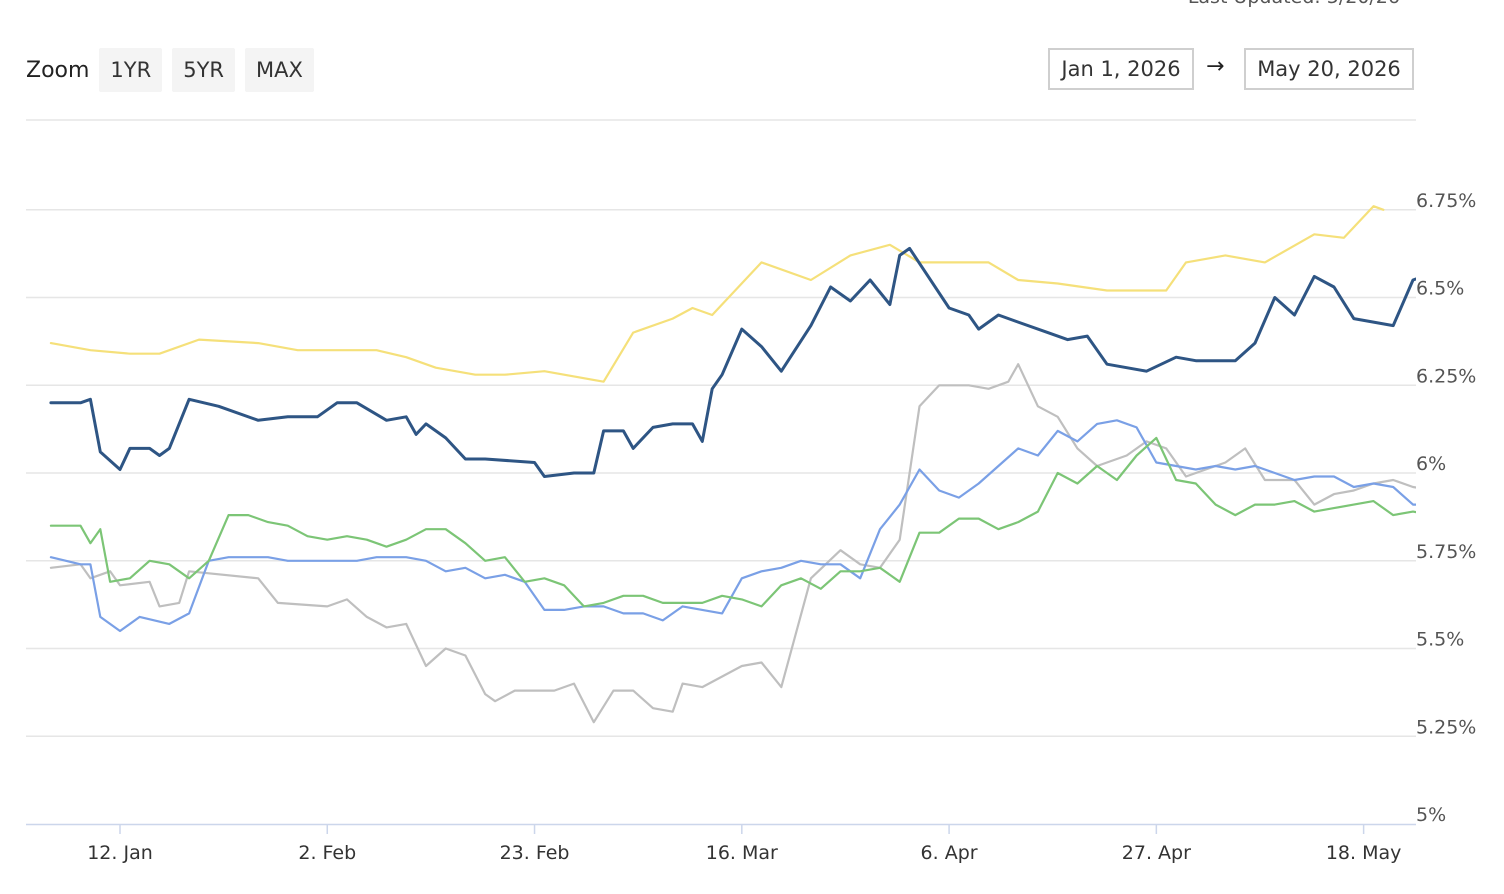 This screenshot has width=1504, height=894. I want to click on date-from-input: Jan 1, 2026, so click(1121, 69).